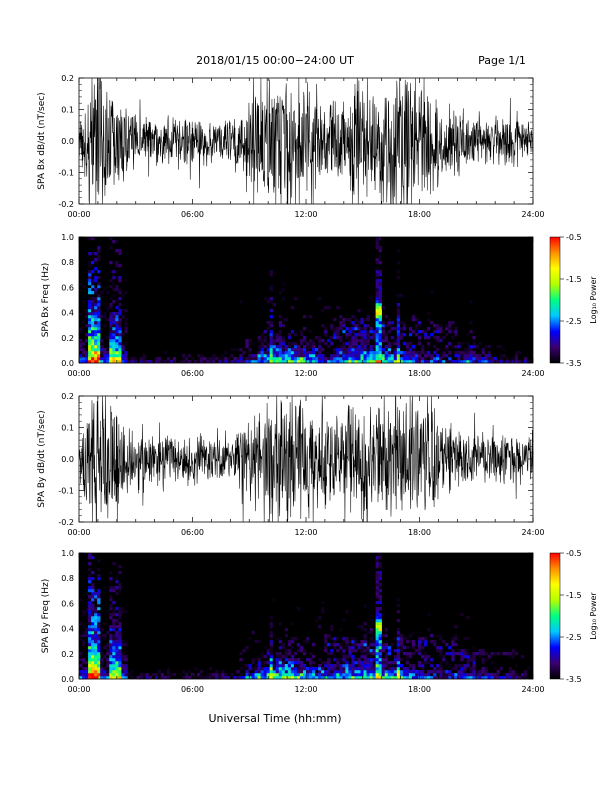 The width and height of the screenshot is (612, 792). What do you see at coordinates (66, 204) in the screenshot?
I see `y-tick-label: -0.2` at bounding box center [66, 204].